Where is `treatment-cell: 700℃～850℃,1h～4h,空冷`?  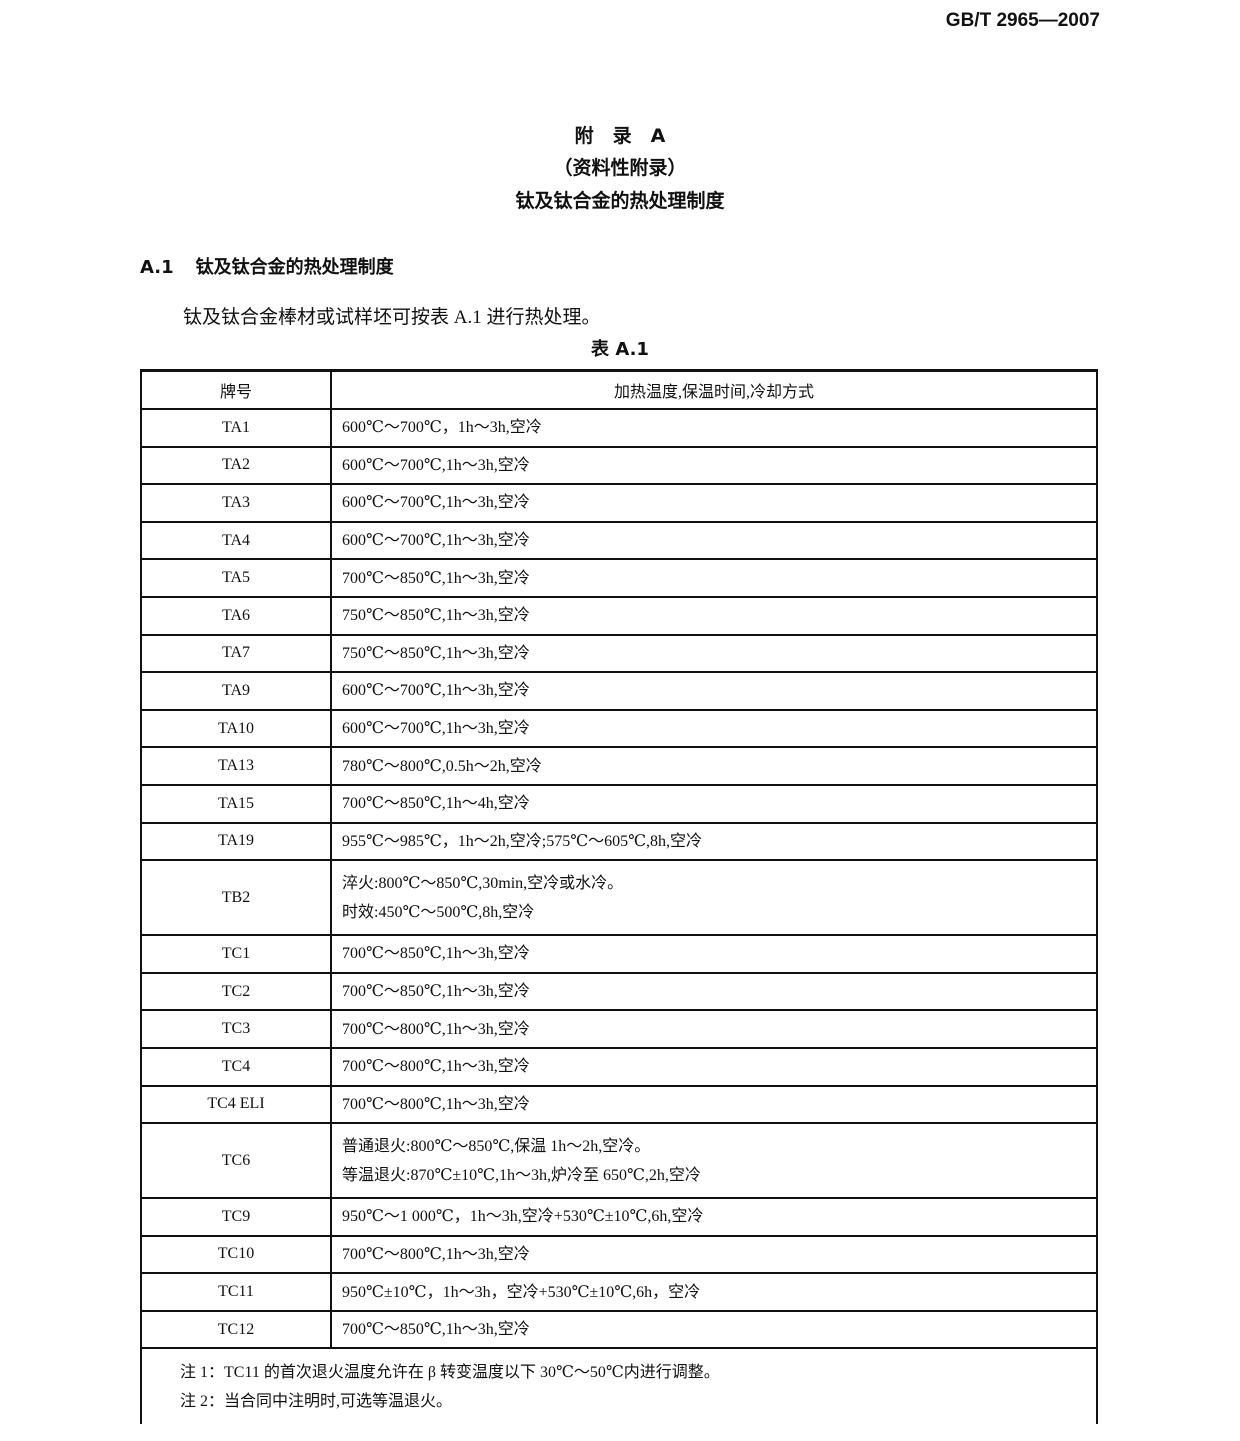 treatment-cell: 700℃～850℃,1h～4h,空冷 is located at coordinates (714, 804).